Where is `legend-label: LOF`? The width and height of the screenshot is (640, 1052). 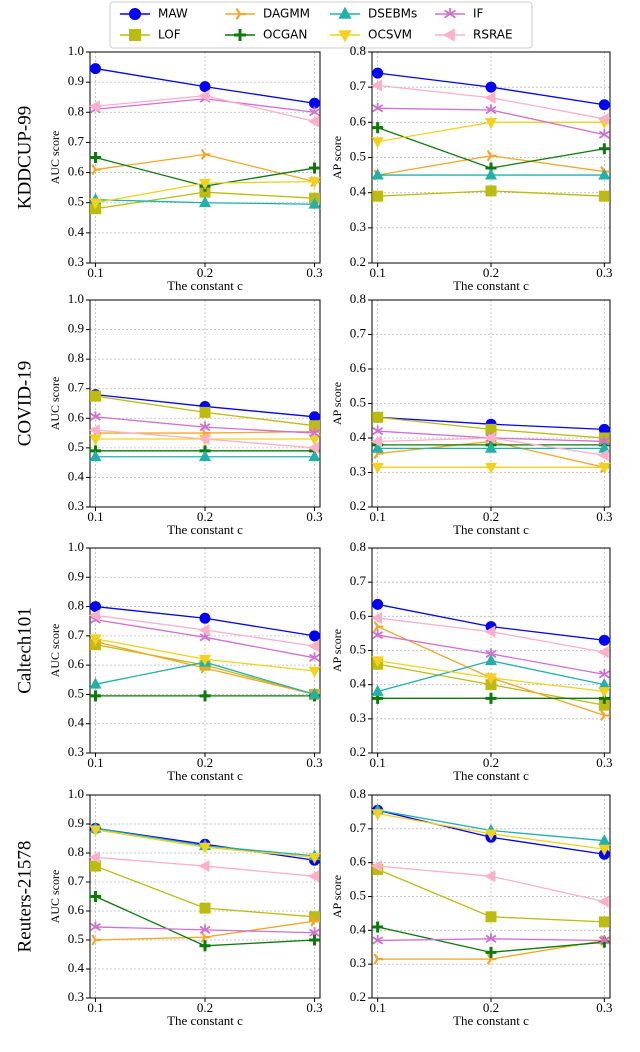
legend-label: LOF is located at coordinates (169, 35).